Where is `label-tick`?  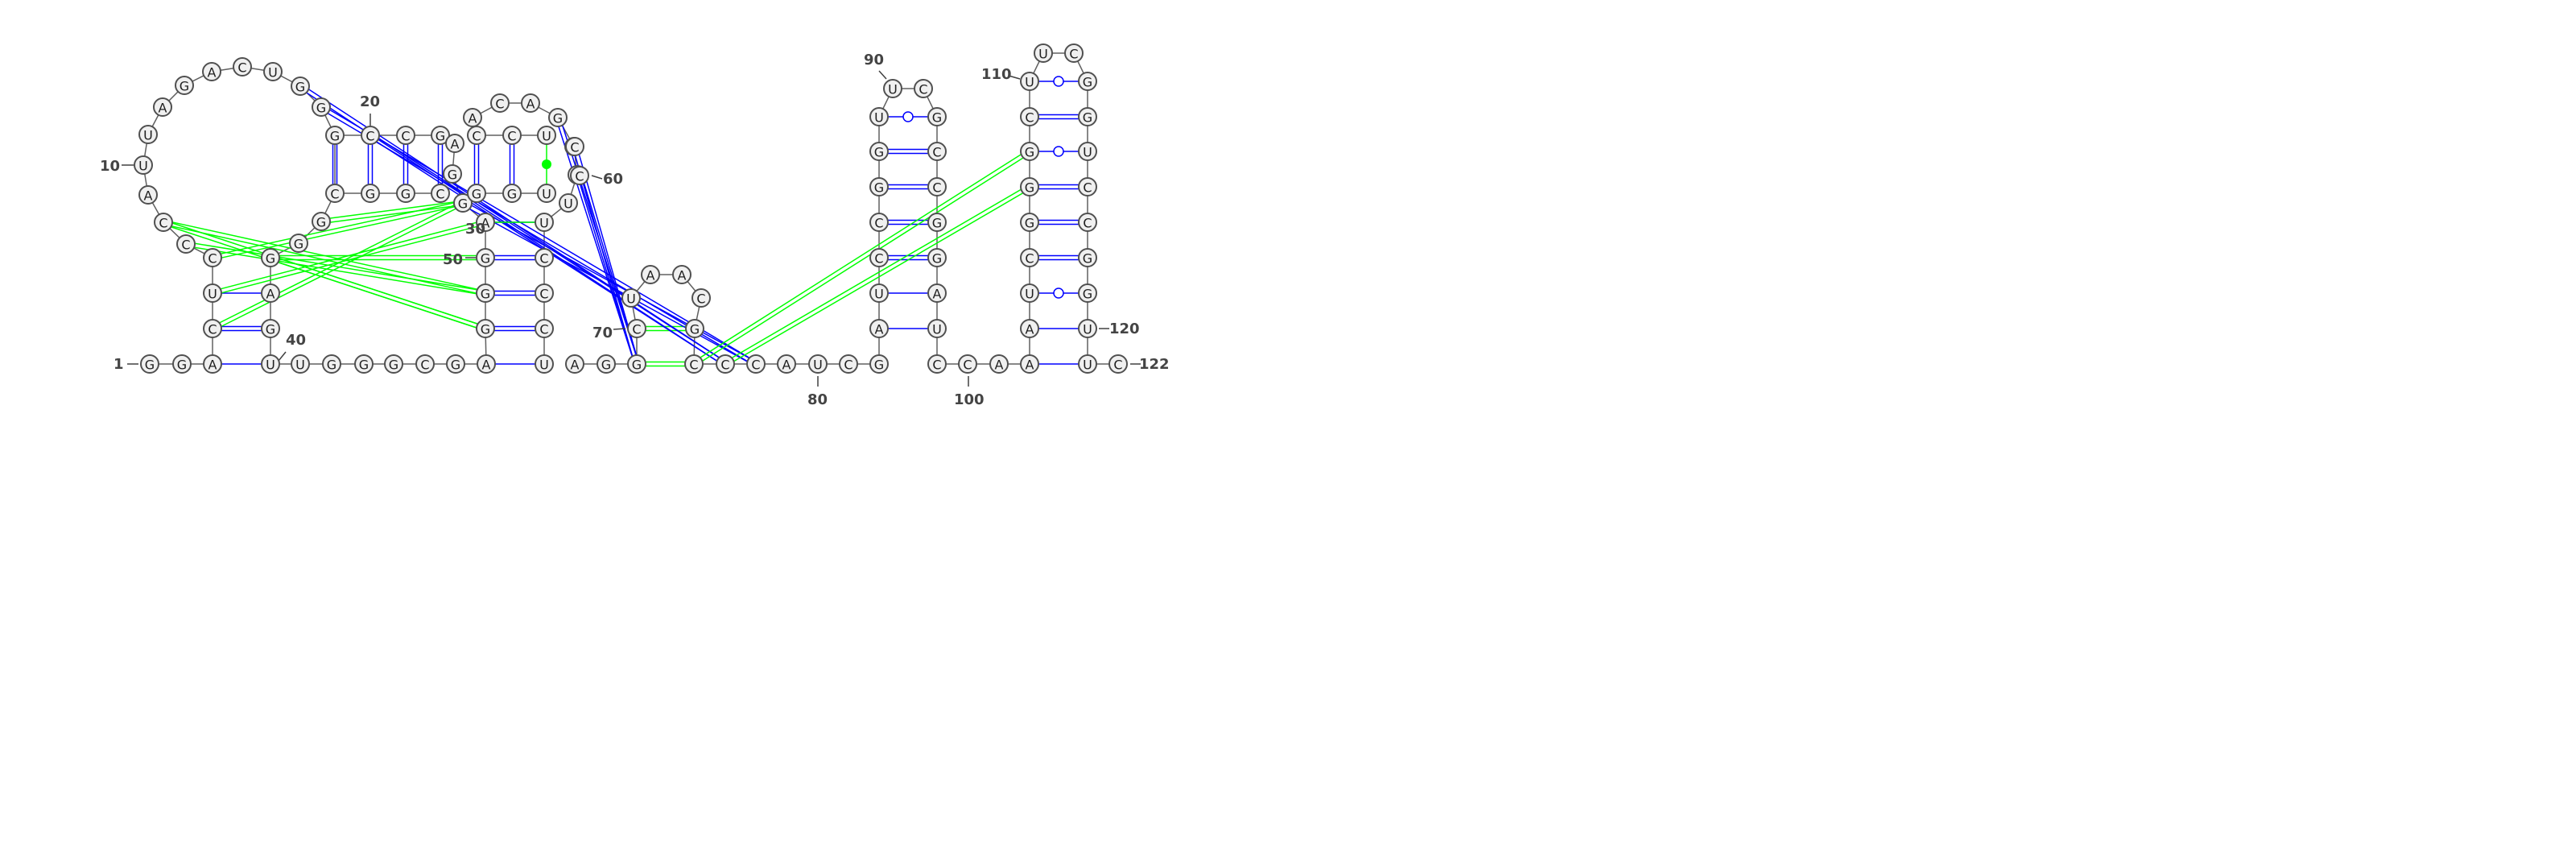
label-tick is located at coordinates (597, 178).